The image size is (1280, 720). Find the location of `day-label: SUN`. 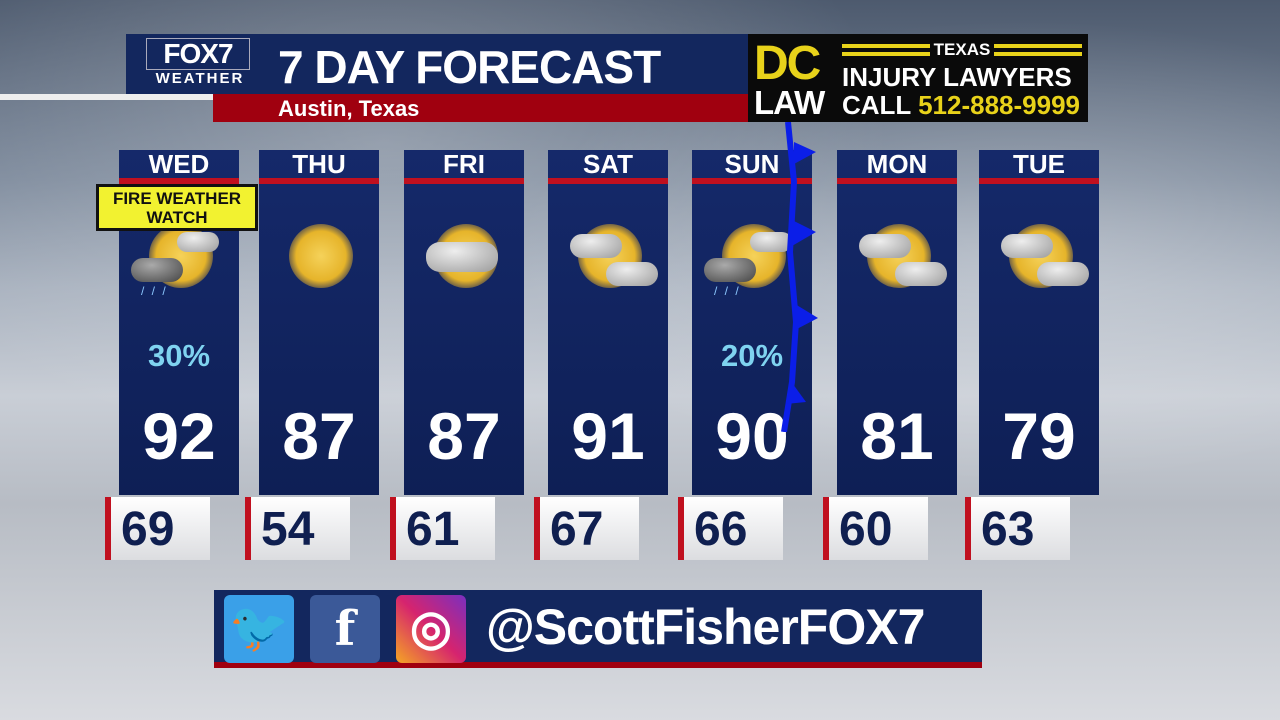

day-label: SUN is located at coordinates (752, 164).